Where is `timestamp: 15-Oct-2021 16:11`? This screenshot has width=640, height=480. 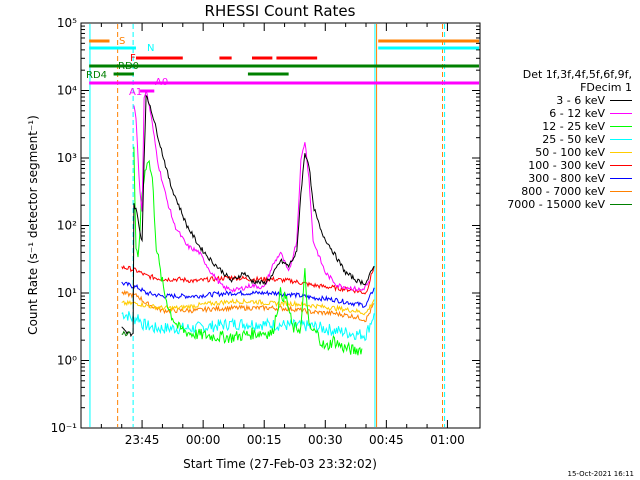 timestamp: 15-Oct-2021 16:11 is located at coordinates (600, 474).